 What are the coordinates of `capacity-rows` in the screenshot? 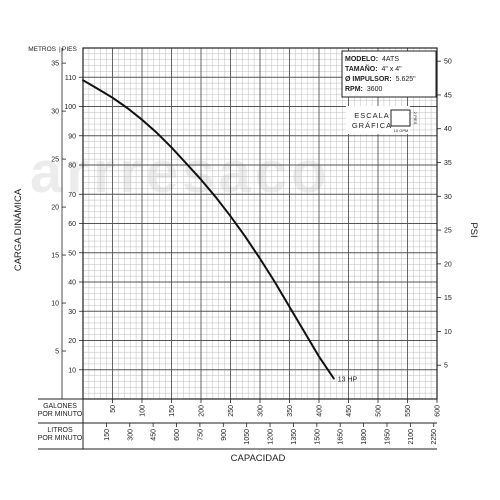 It's located at (237, 424).